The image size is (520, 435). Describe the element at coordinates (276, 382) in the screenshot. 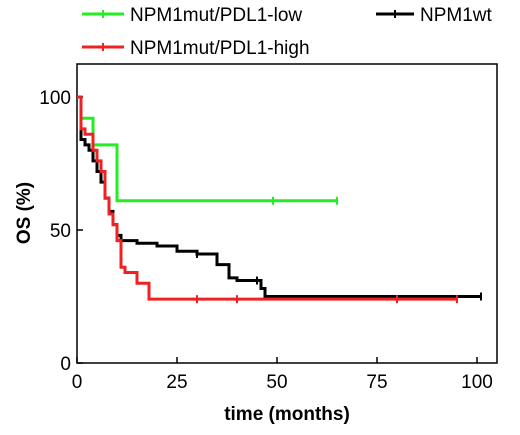

I see `x-tick-label: 50` at that location.